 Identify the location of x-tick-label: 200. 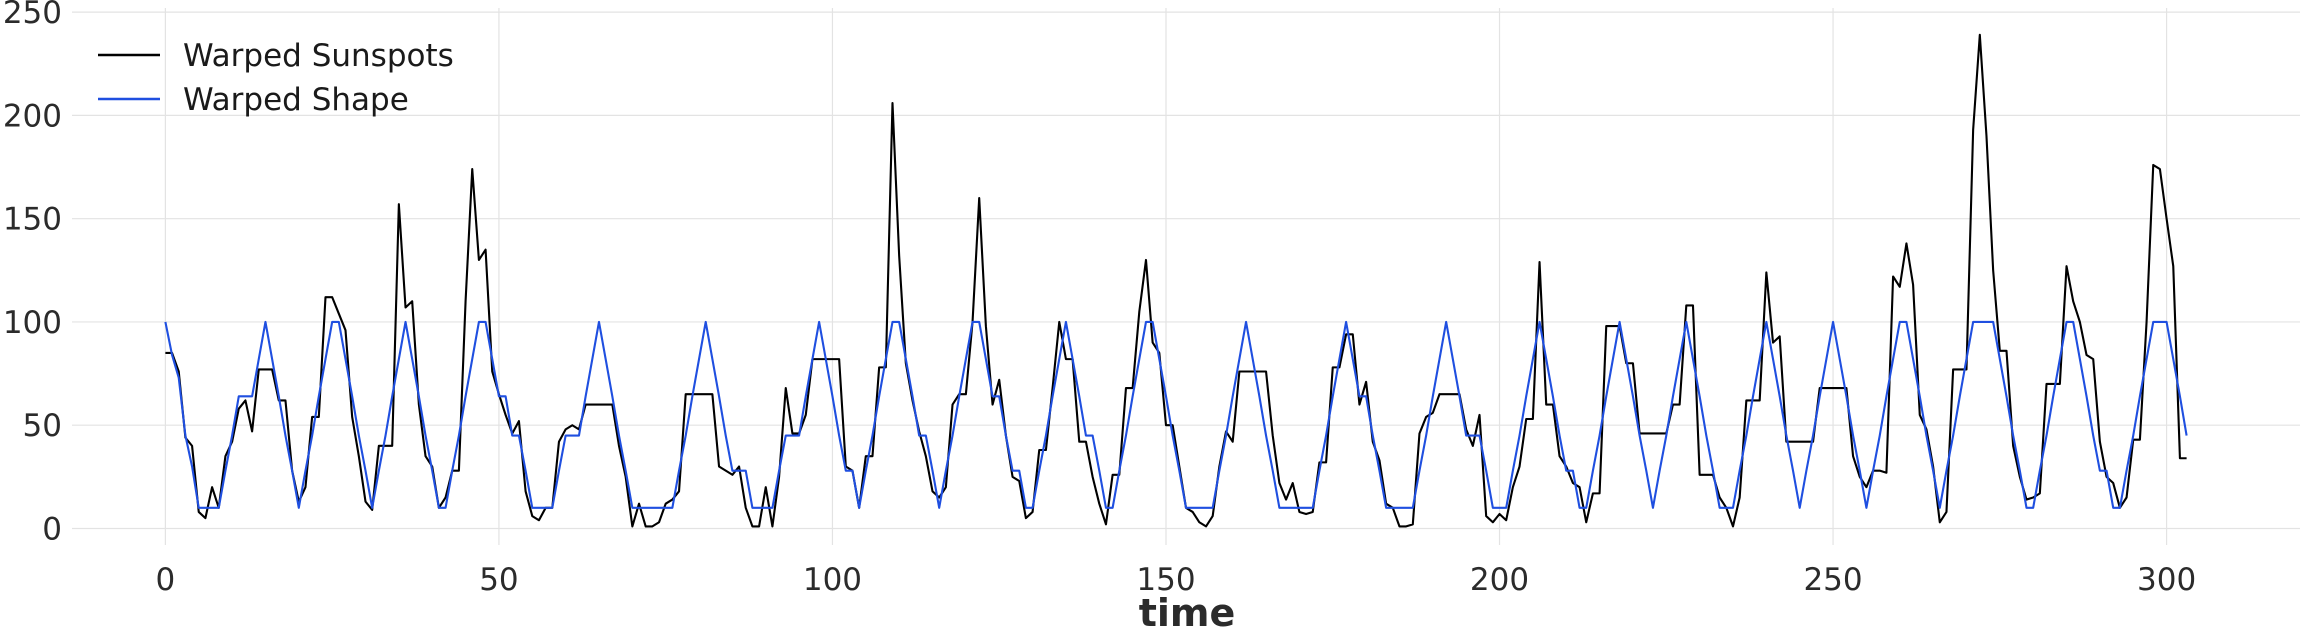
(1499, 580).